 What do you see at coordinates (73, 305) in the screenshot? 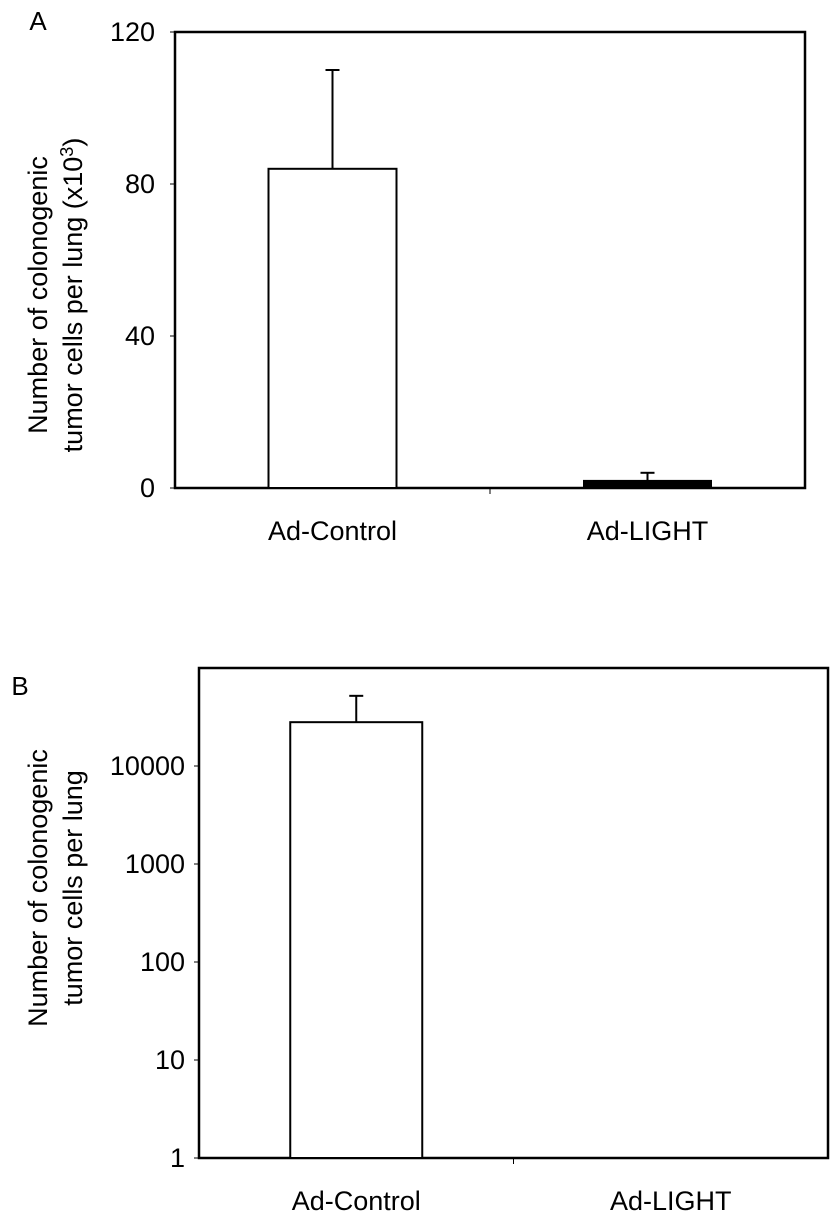
I see `y-axis-label-text: tumor cells per lung (x10` at bounding box center [73, 305].